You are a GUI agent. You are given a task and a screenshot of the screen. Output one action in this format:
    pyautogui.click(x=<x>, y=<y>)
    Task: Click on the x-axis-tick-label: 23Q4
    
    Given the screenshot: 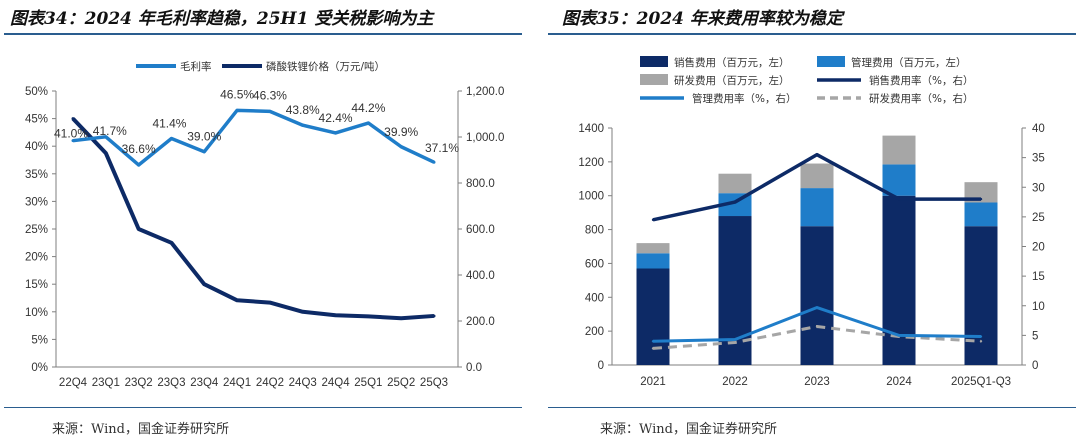 What is the action you would take?
    pyautogui.click(x=204, y=383)
    